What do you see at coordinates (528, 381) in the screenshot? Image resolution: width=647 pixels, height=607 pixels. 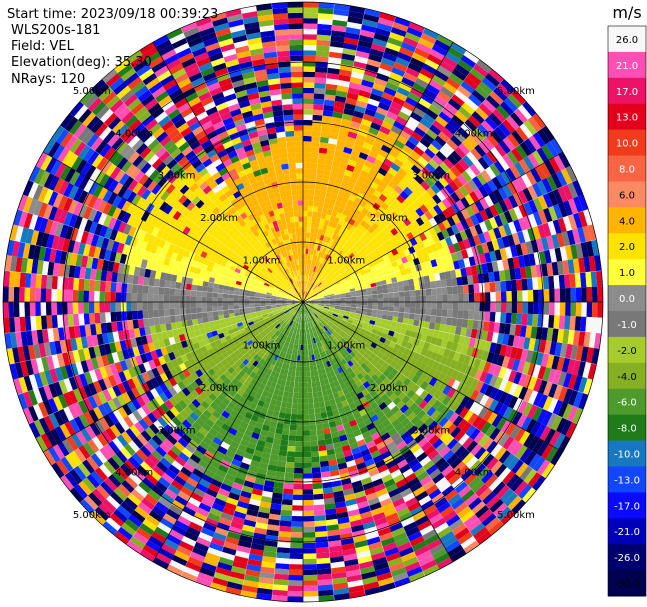 I see `velocity-gate-2060` at bounding box center [528, 381].